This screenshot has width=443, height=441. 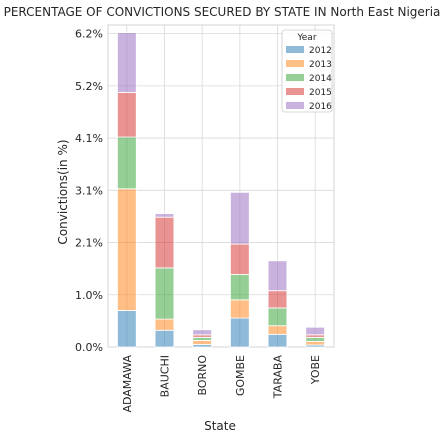 I want to click on legend-entry-label: 2012, so click(x=320, y=51).